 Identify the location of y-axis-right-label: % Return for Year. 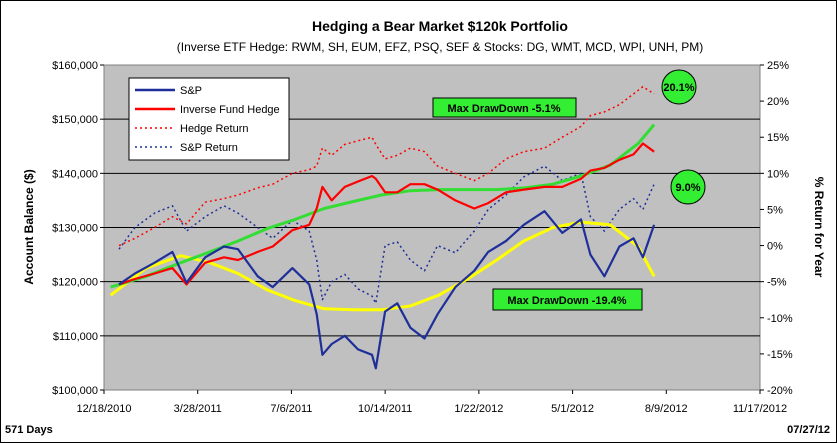
(819, 227).